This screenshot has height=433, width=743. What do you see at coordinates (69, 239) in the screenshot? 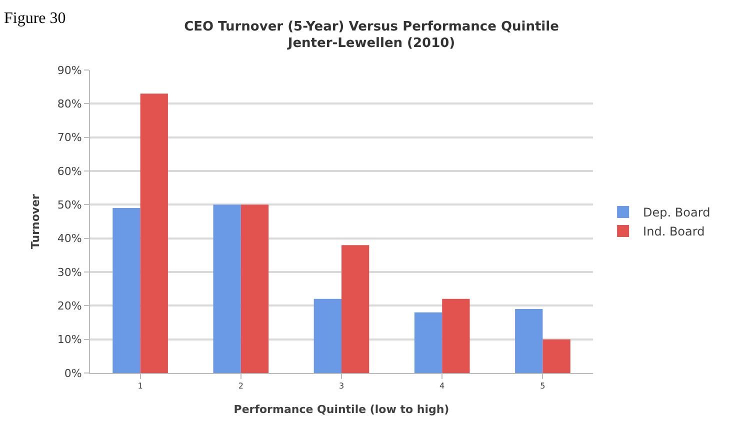
I see `y-tick-label: 40%` at bounding box center [69, 239].